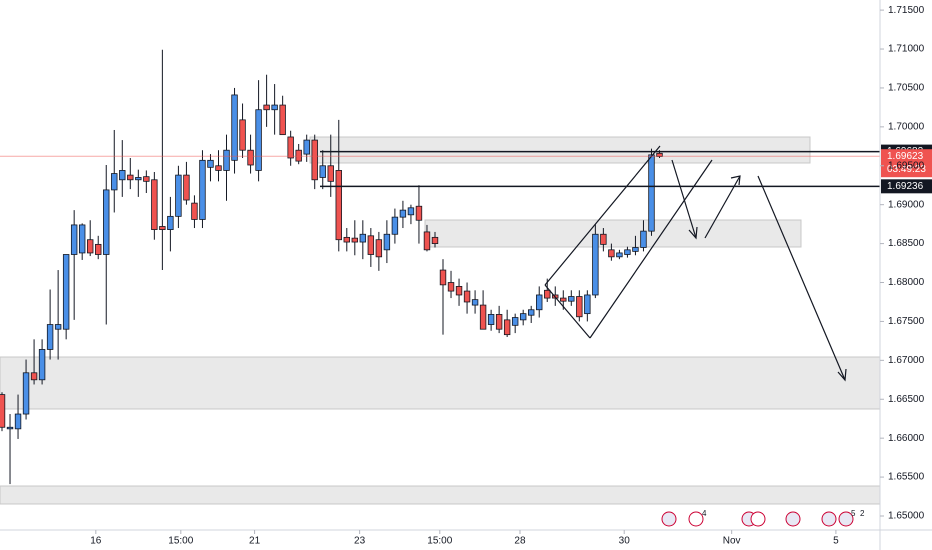  I want to click on last-price-box, so click(906, 163).